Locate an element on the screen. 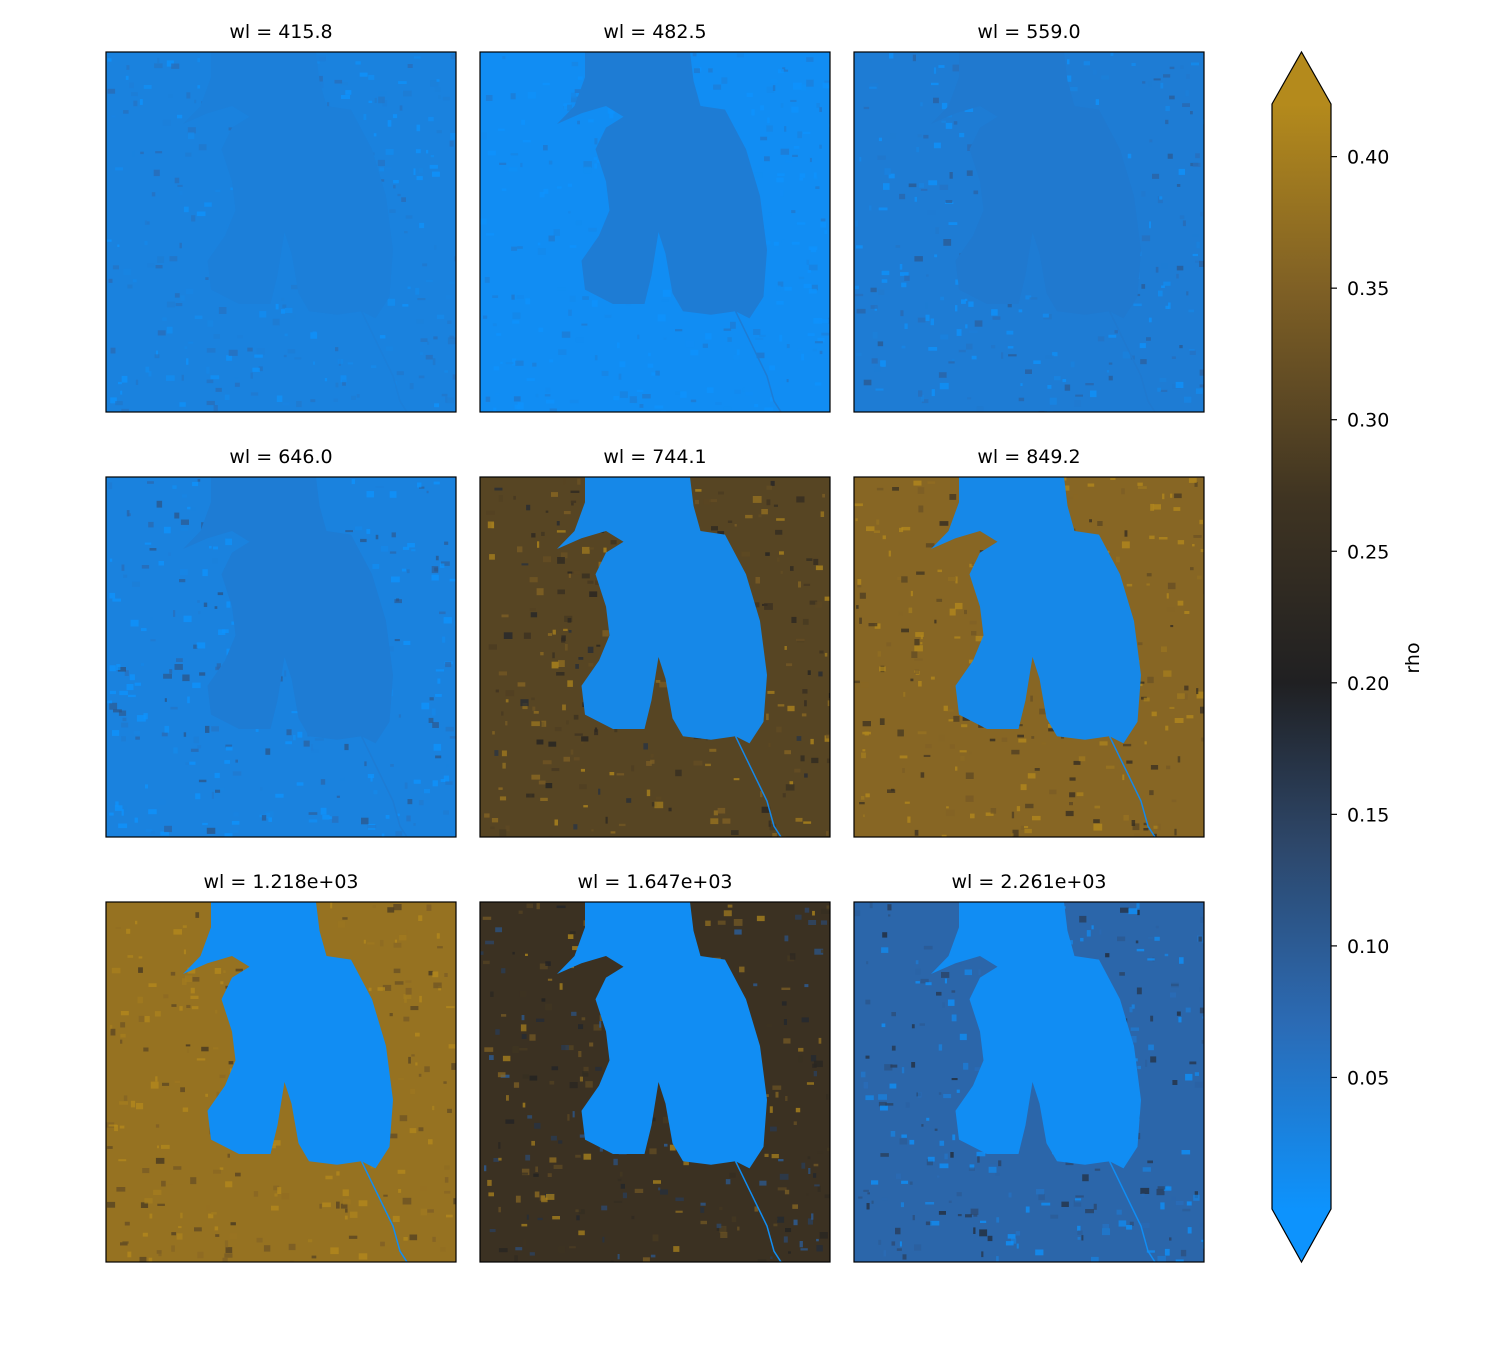 The height and width of the screenshot is (1350, 1500). colorbar-tick-label: 0.40 is located at coordinates (1368, 158).